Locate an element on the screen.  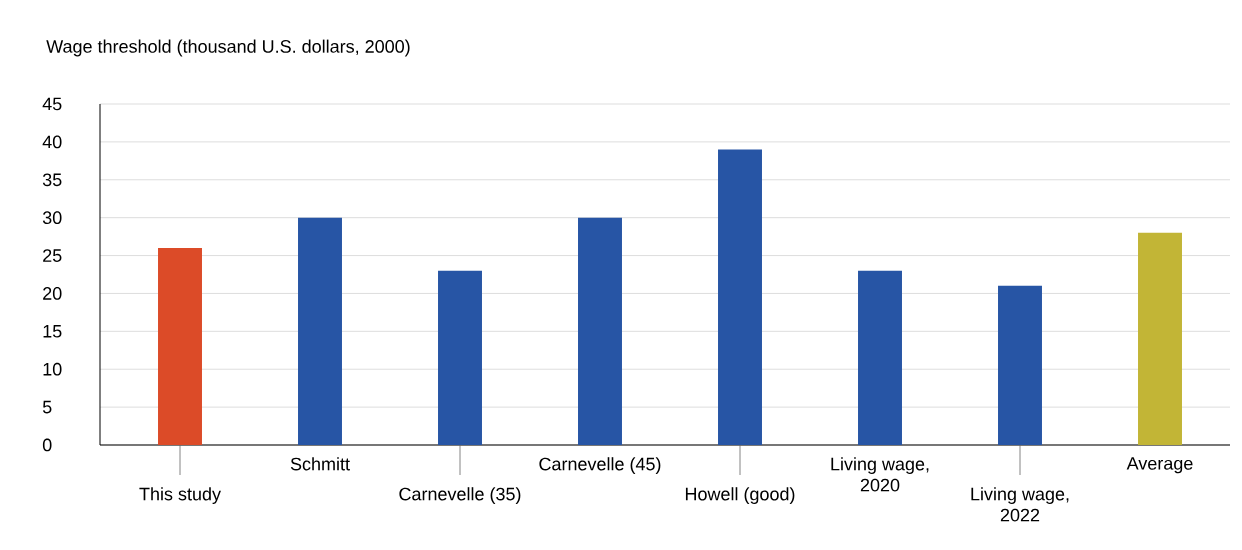
y-tick-label: 30 is located at coordinates (52, 218).